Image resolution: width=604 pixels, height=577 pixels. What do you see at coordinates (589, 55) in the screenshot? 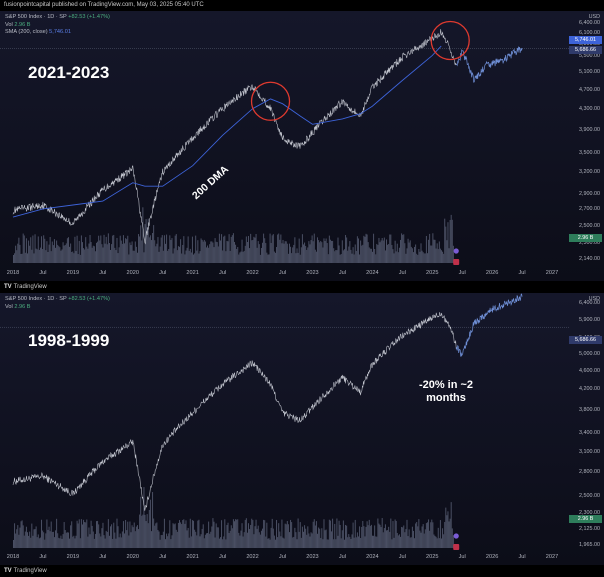
I see `y-tick-label: 5,500.00` at bounding box center [589, 55].